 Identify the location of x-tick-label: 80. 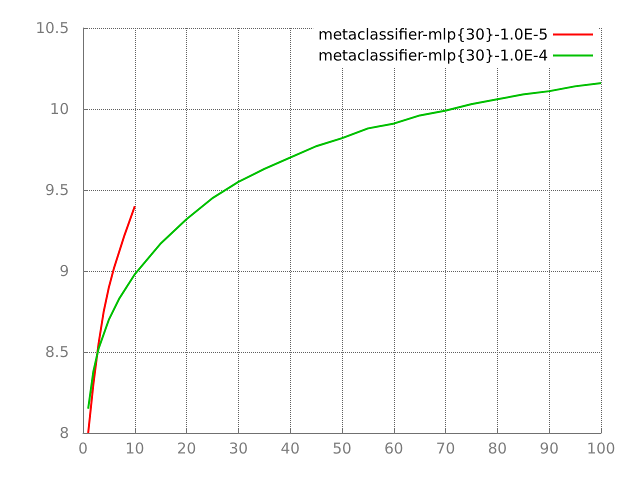
(497, 449).